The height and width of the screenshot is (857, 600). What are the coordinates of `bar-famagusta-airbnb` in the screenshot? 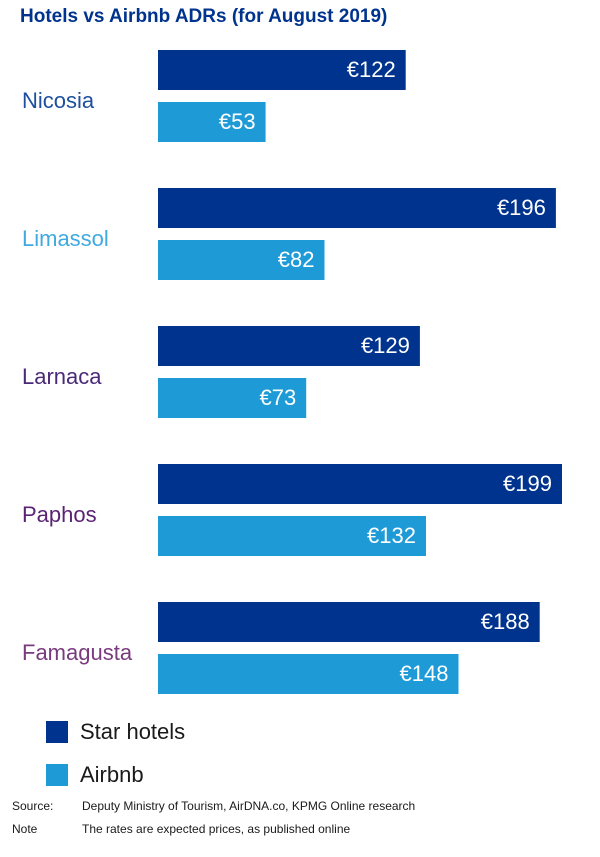 It's located at (308, 674).